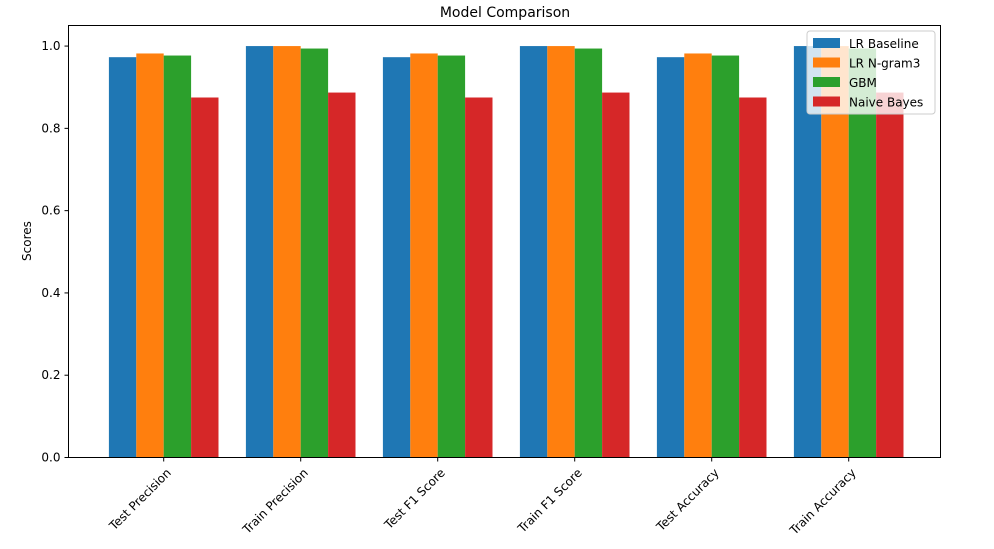 Image resolution: width=994 pixels, height=549 pixels. I want to click on legend-label-naive-bayes: Naive Bayes, so click(886, 103).